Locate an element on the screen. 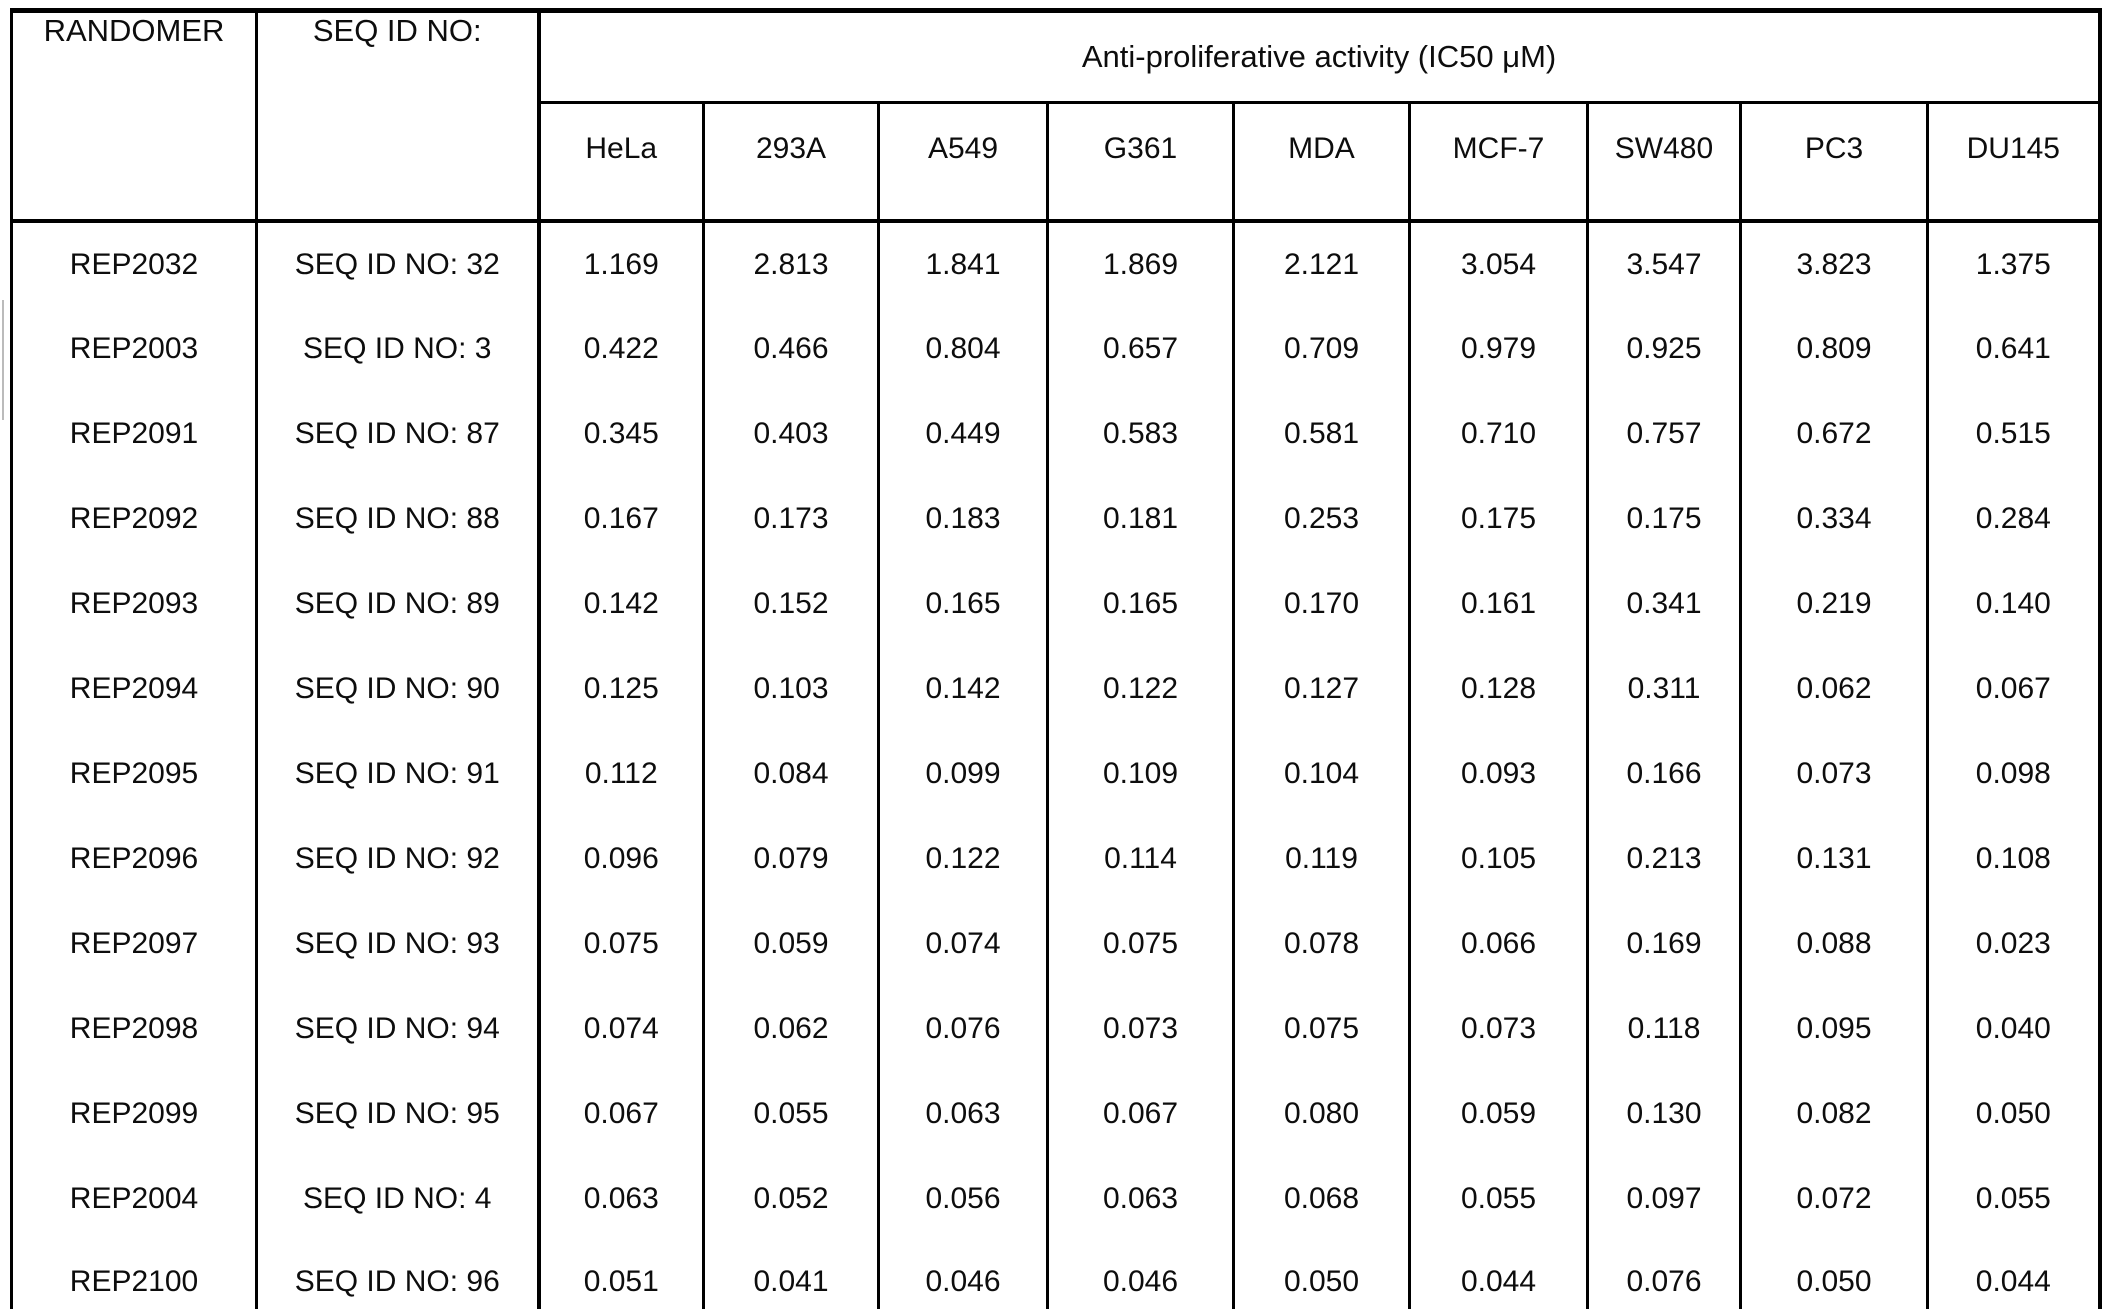  ic50-value-cell-a549: 0.074 is located at coordinates (962, 943).